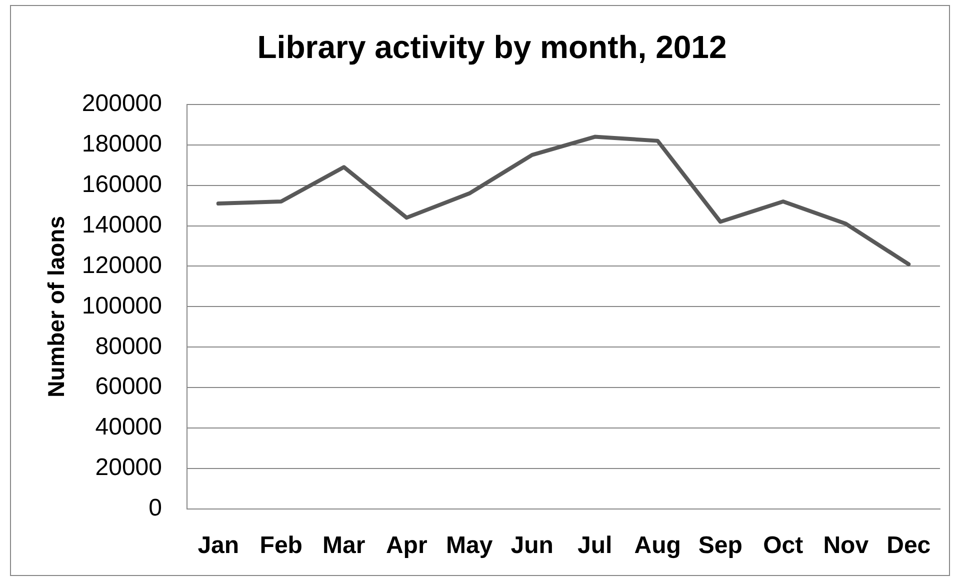 The width and height of the screenshot is (956, 581). What do you see at coordinates (122, 144) in the screenshot?
I see `y-tick-label: 180000` at bounding box center [122, 144].